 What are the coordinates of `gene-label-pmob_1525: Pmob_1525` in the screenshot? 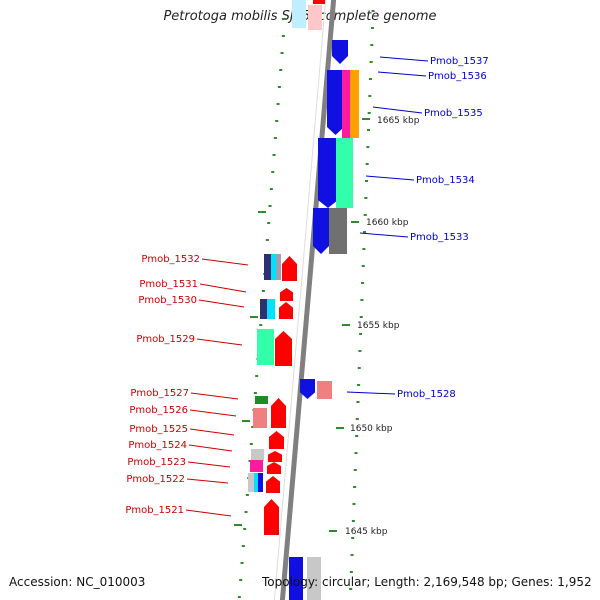 It's located at (158, 429).